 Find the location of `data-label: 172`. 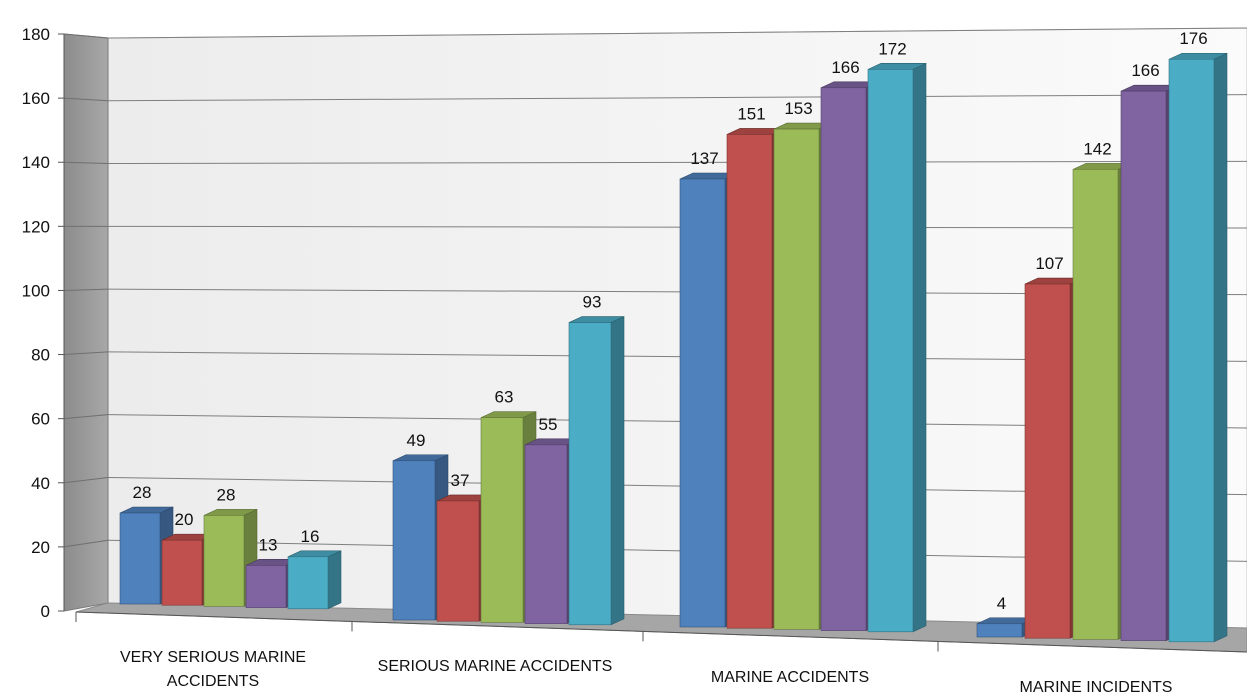

data-label: 172 is located at coordinates (892, 48).